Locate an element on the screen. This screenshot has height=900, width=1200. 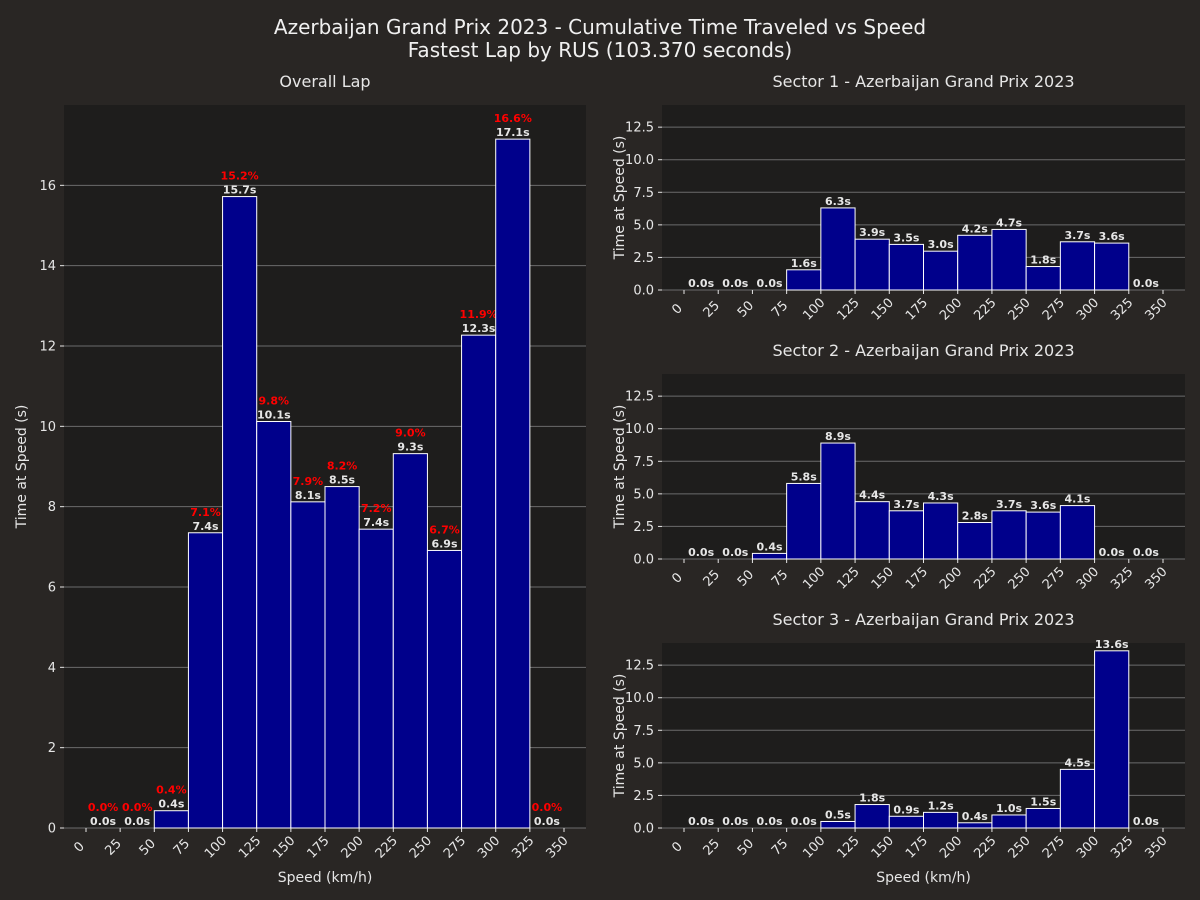
bar-value-label: 3.5s is located at coordinates (906, 237).